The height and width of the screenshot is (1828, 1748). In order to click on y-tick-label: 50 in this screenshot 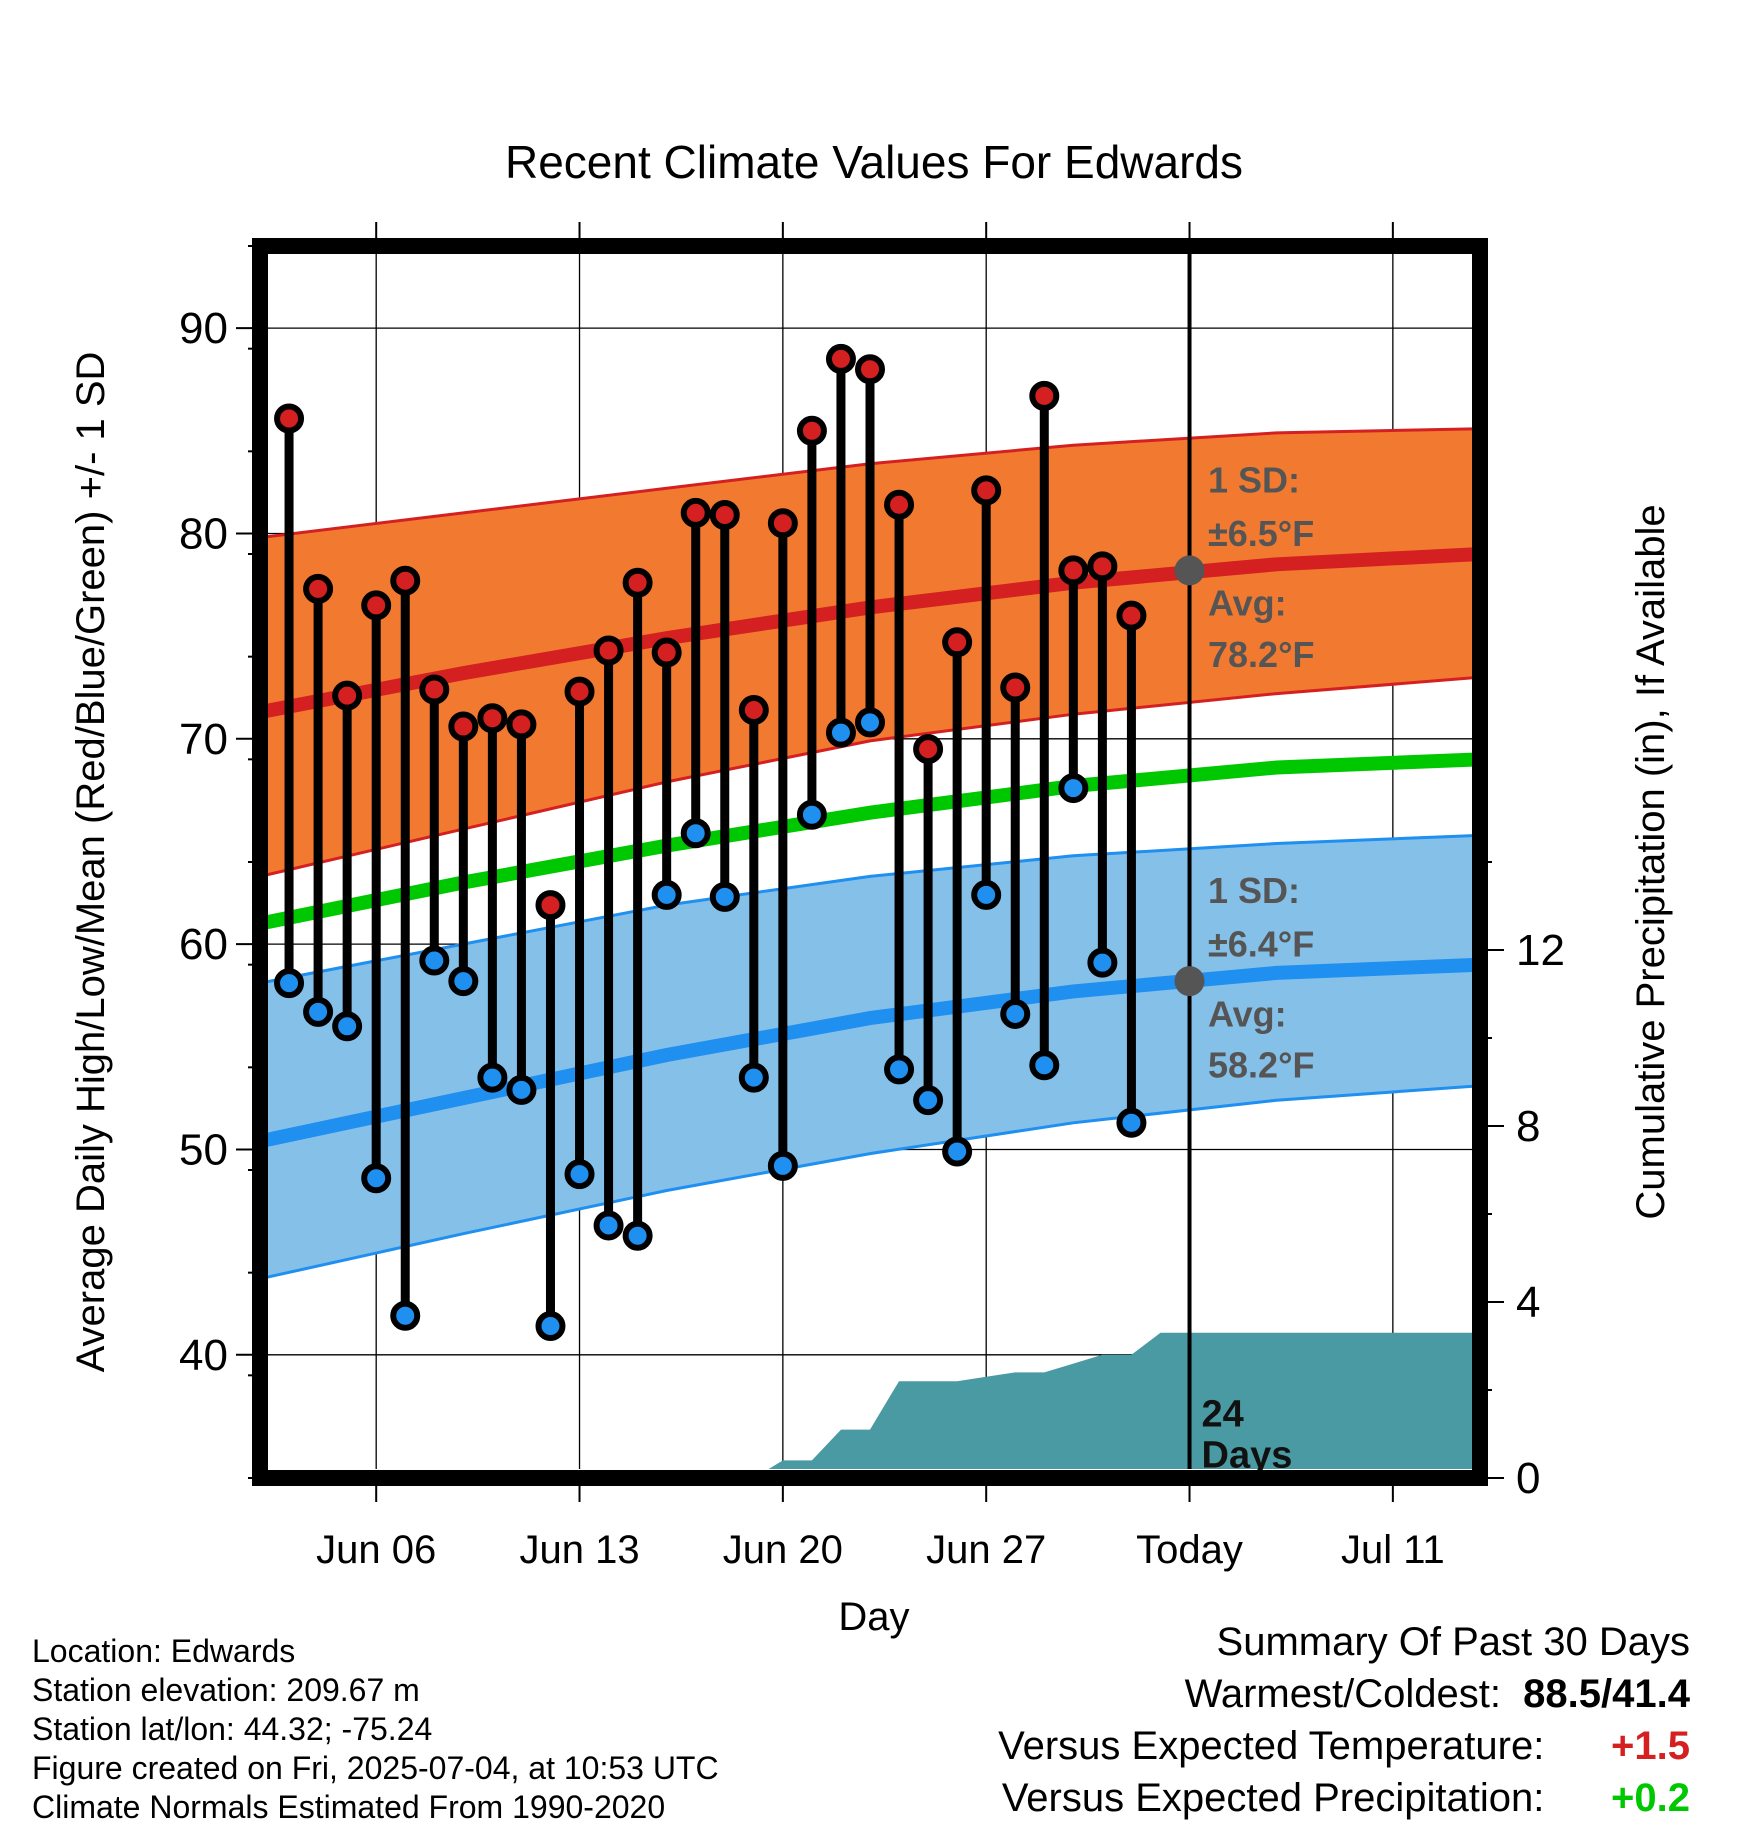, I will do `click(203, 1149)`.